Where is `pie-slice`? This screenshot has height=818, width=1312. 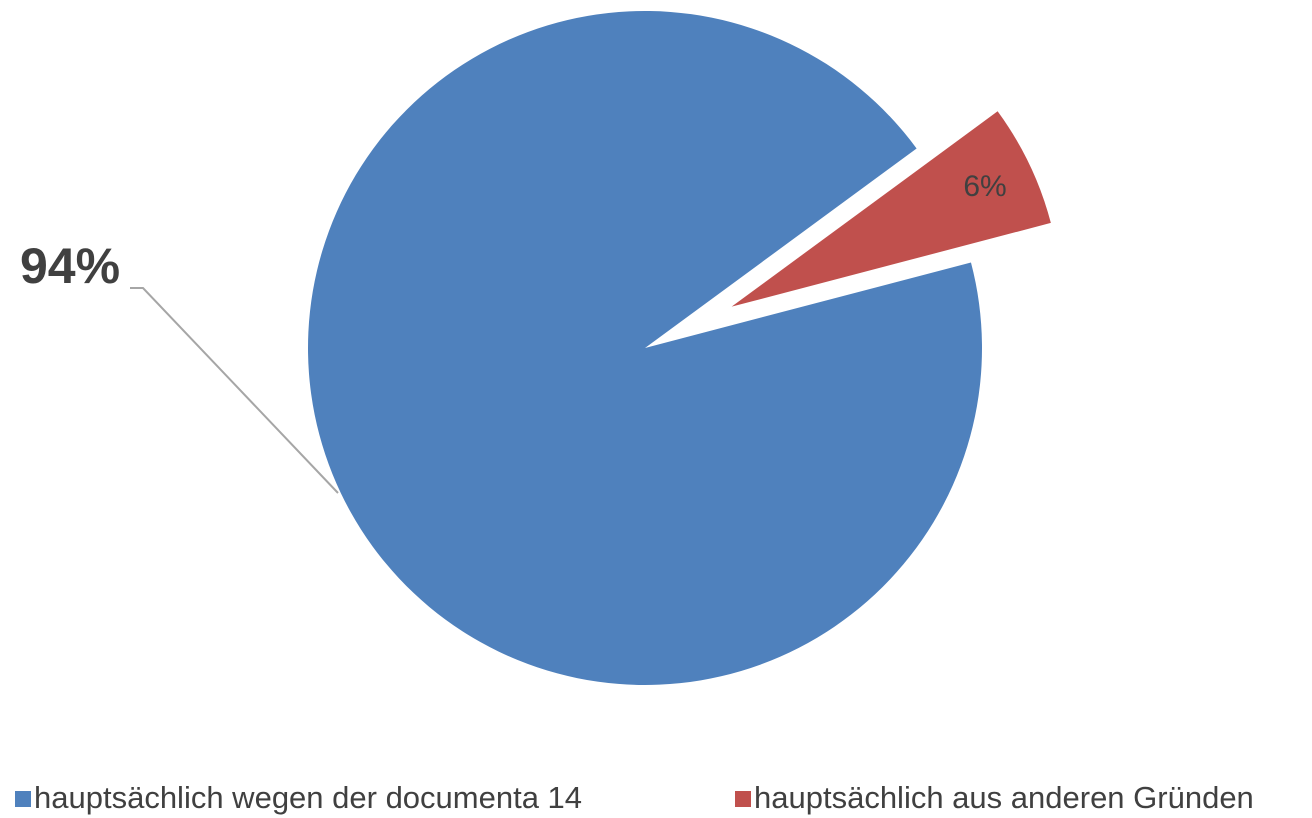
pie-slice is located at coordinates (891, 209).